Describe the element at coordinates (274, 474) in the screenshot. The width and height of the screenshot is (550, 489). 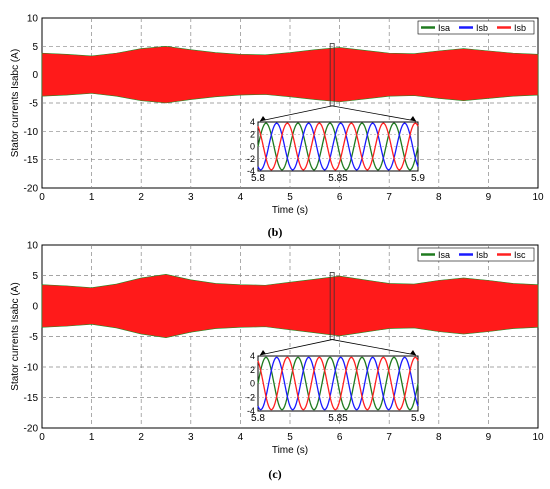
I see `figure-caption: (c)` at that location.